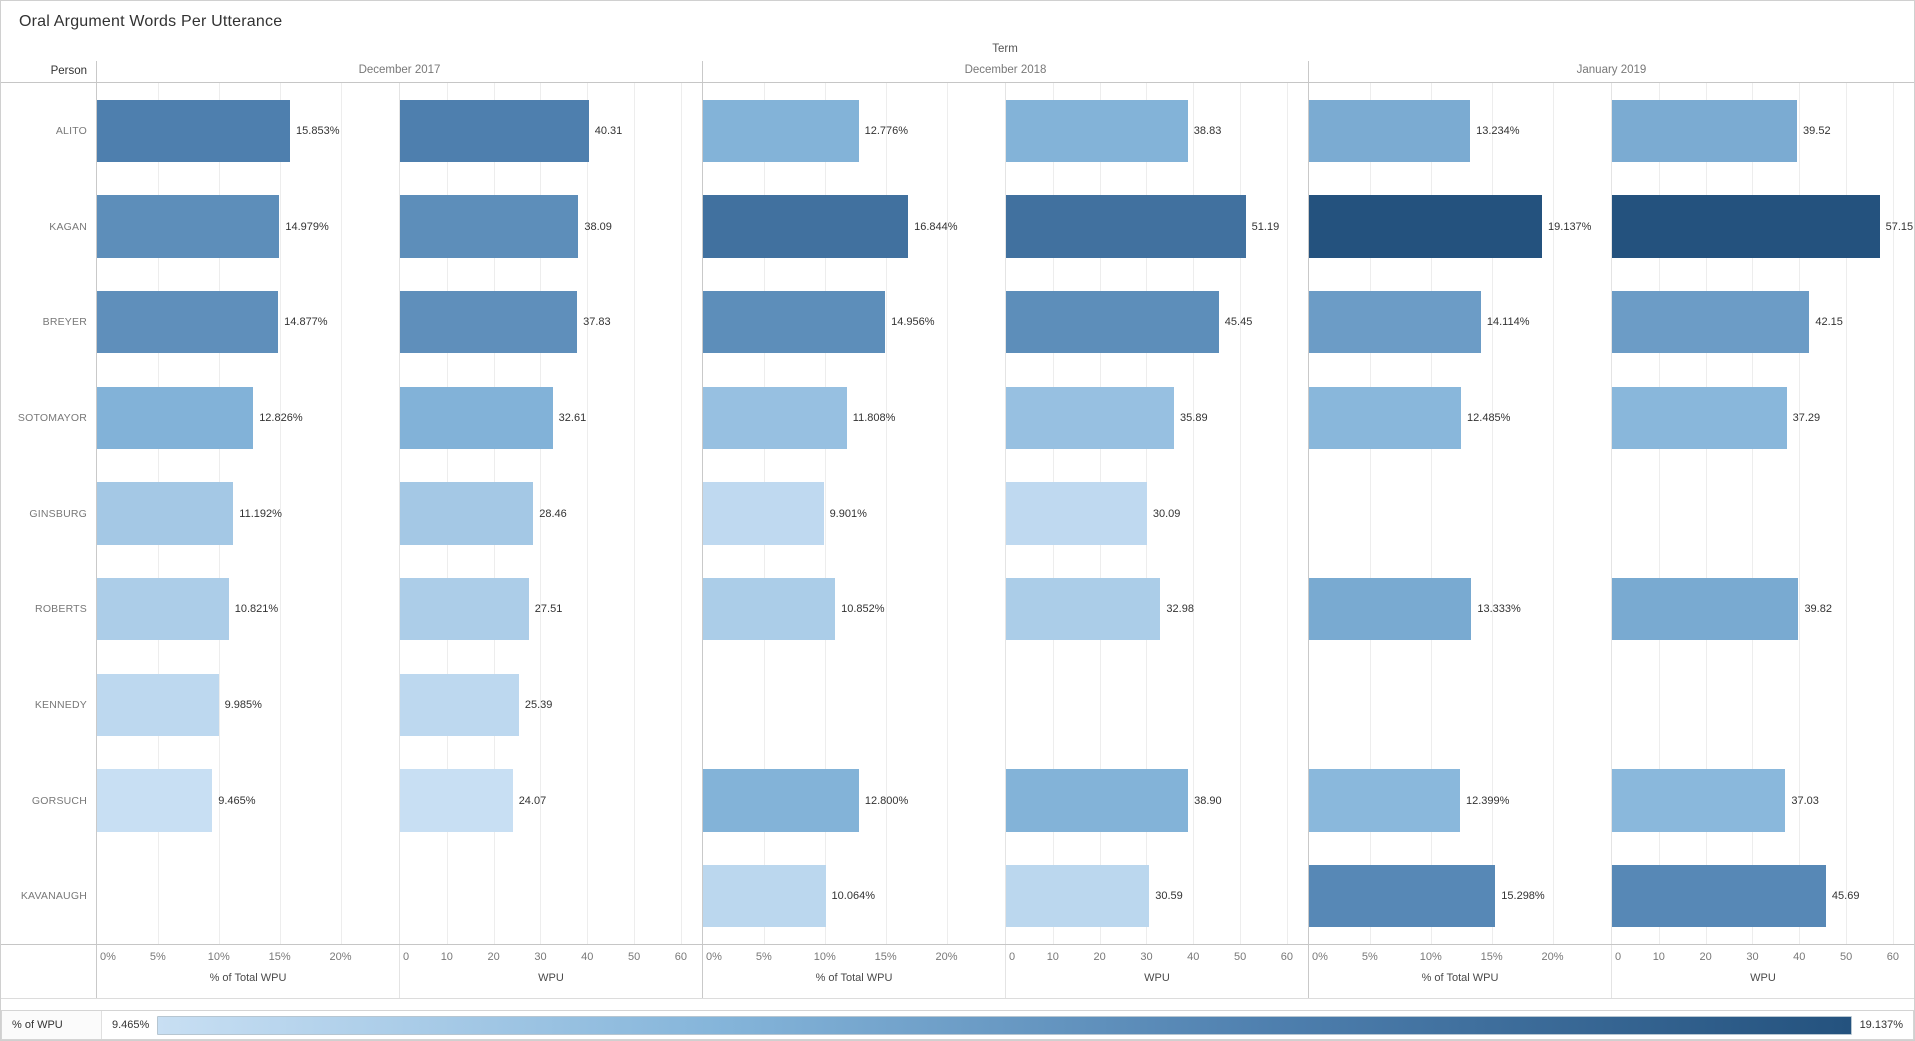  I want to click on bar-value-label: 15.853%, so click(318, 130).